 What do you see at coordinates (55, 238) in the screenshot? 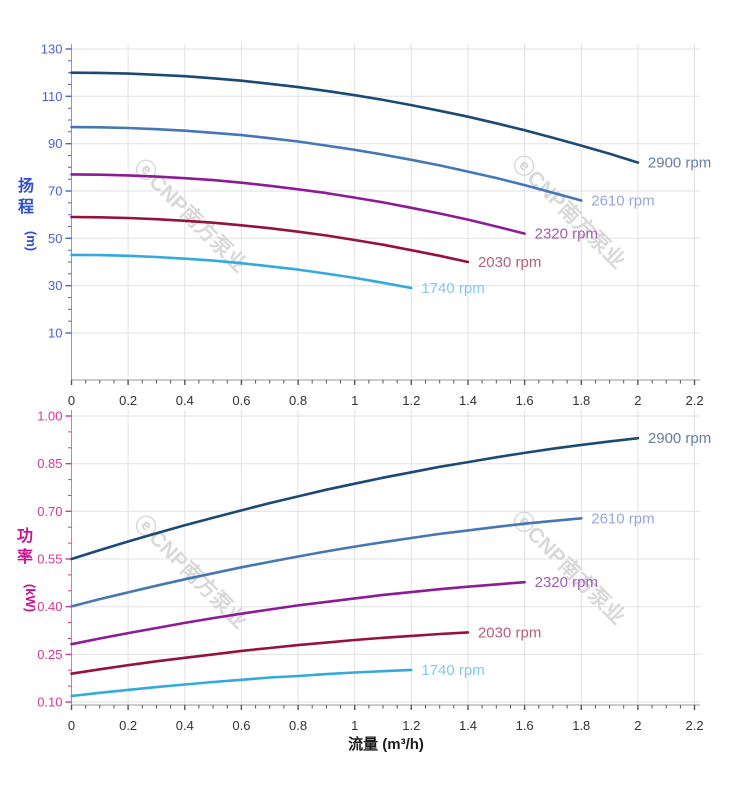
I see `y-tick-label: 50` at bounding box center [55, 238].